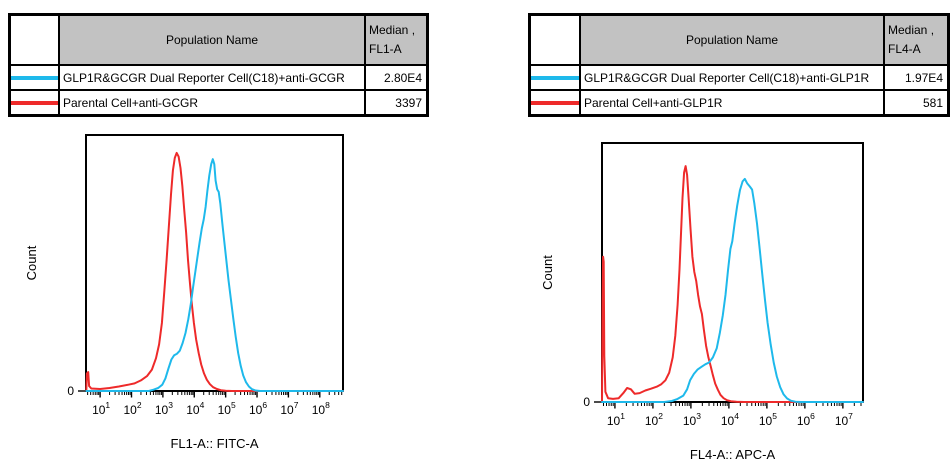 This screenshot has width=951, height=474. What do you see at coordinates (214, 443) in the screenshot?
I see `x-axis-title: FL1-A:: FITC-A` at bounding box center [214, 443].